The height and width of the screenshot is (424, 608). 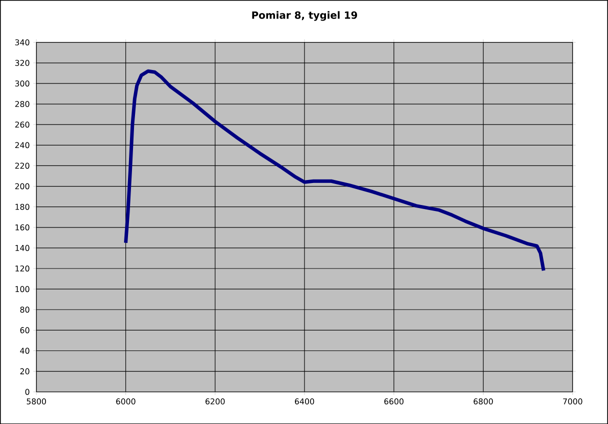 I want to click on chart-title: Pomiar 8, tygiel 19, so click(x=305, y=16).